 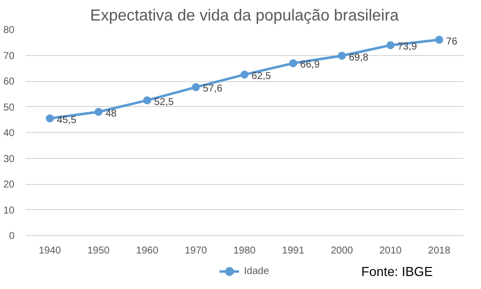 I want to click on y-tick-label: 20, so click(x=9, y=185).